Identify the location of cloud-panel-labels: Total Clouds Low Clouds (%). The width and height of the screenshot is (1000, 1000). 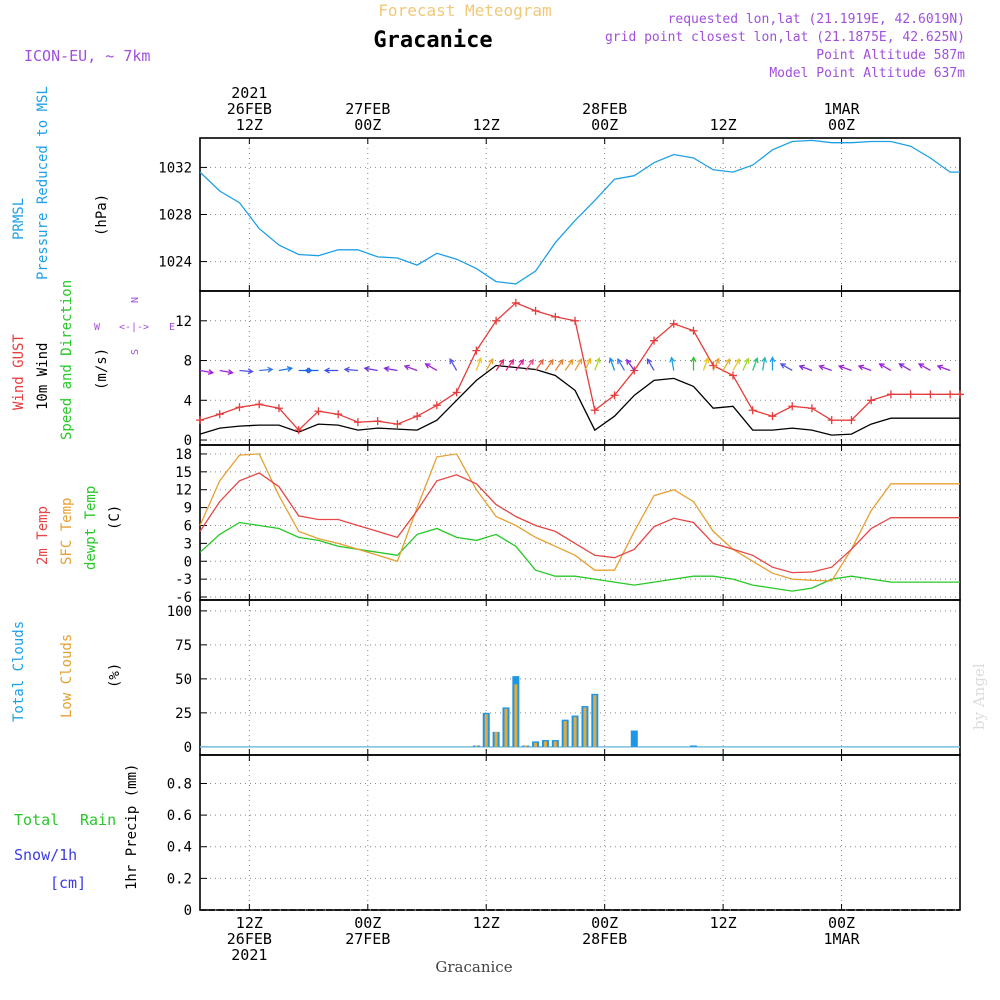
(67, 671).